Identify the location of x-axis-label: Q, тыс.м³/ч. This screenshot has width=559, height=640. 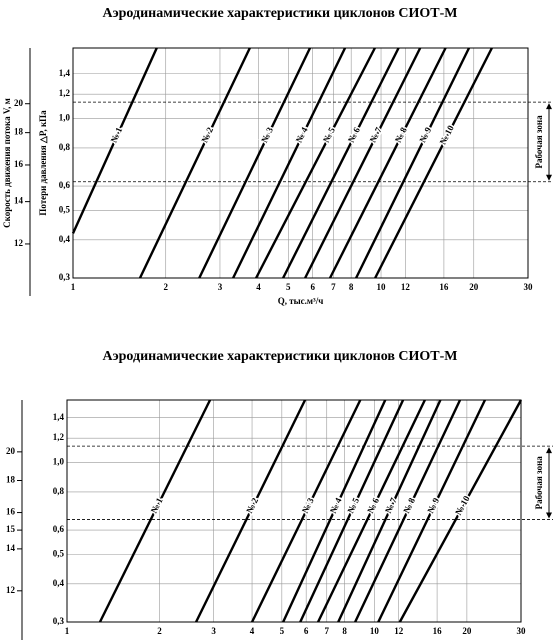
(301, 301).